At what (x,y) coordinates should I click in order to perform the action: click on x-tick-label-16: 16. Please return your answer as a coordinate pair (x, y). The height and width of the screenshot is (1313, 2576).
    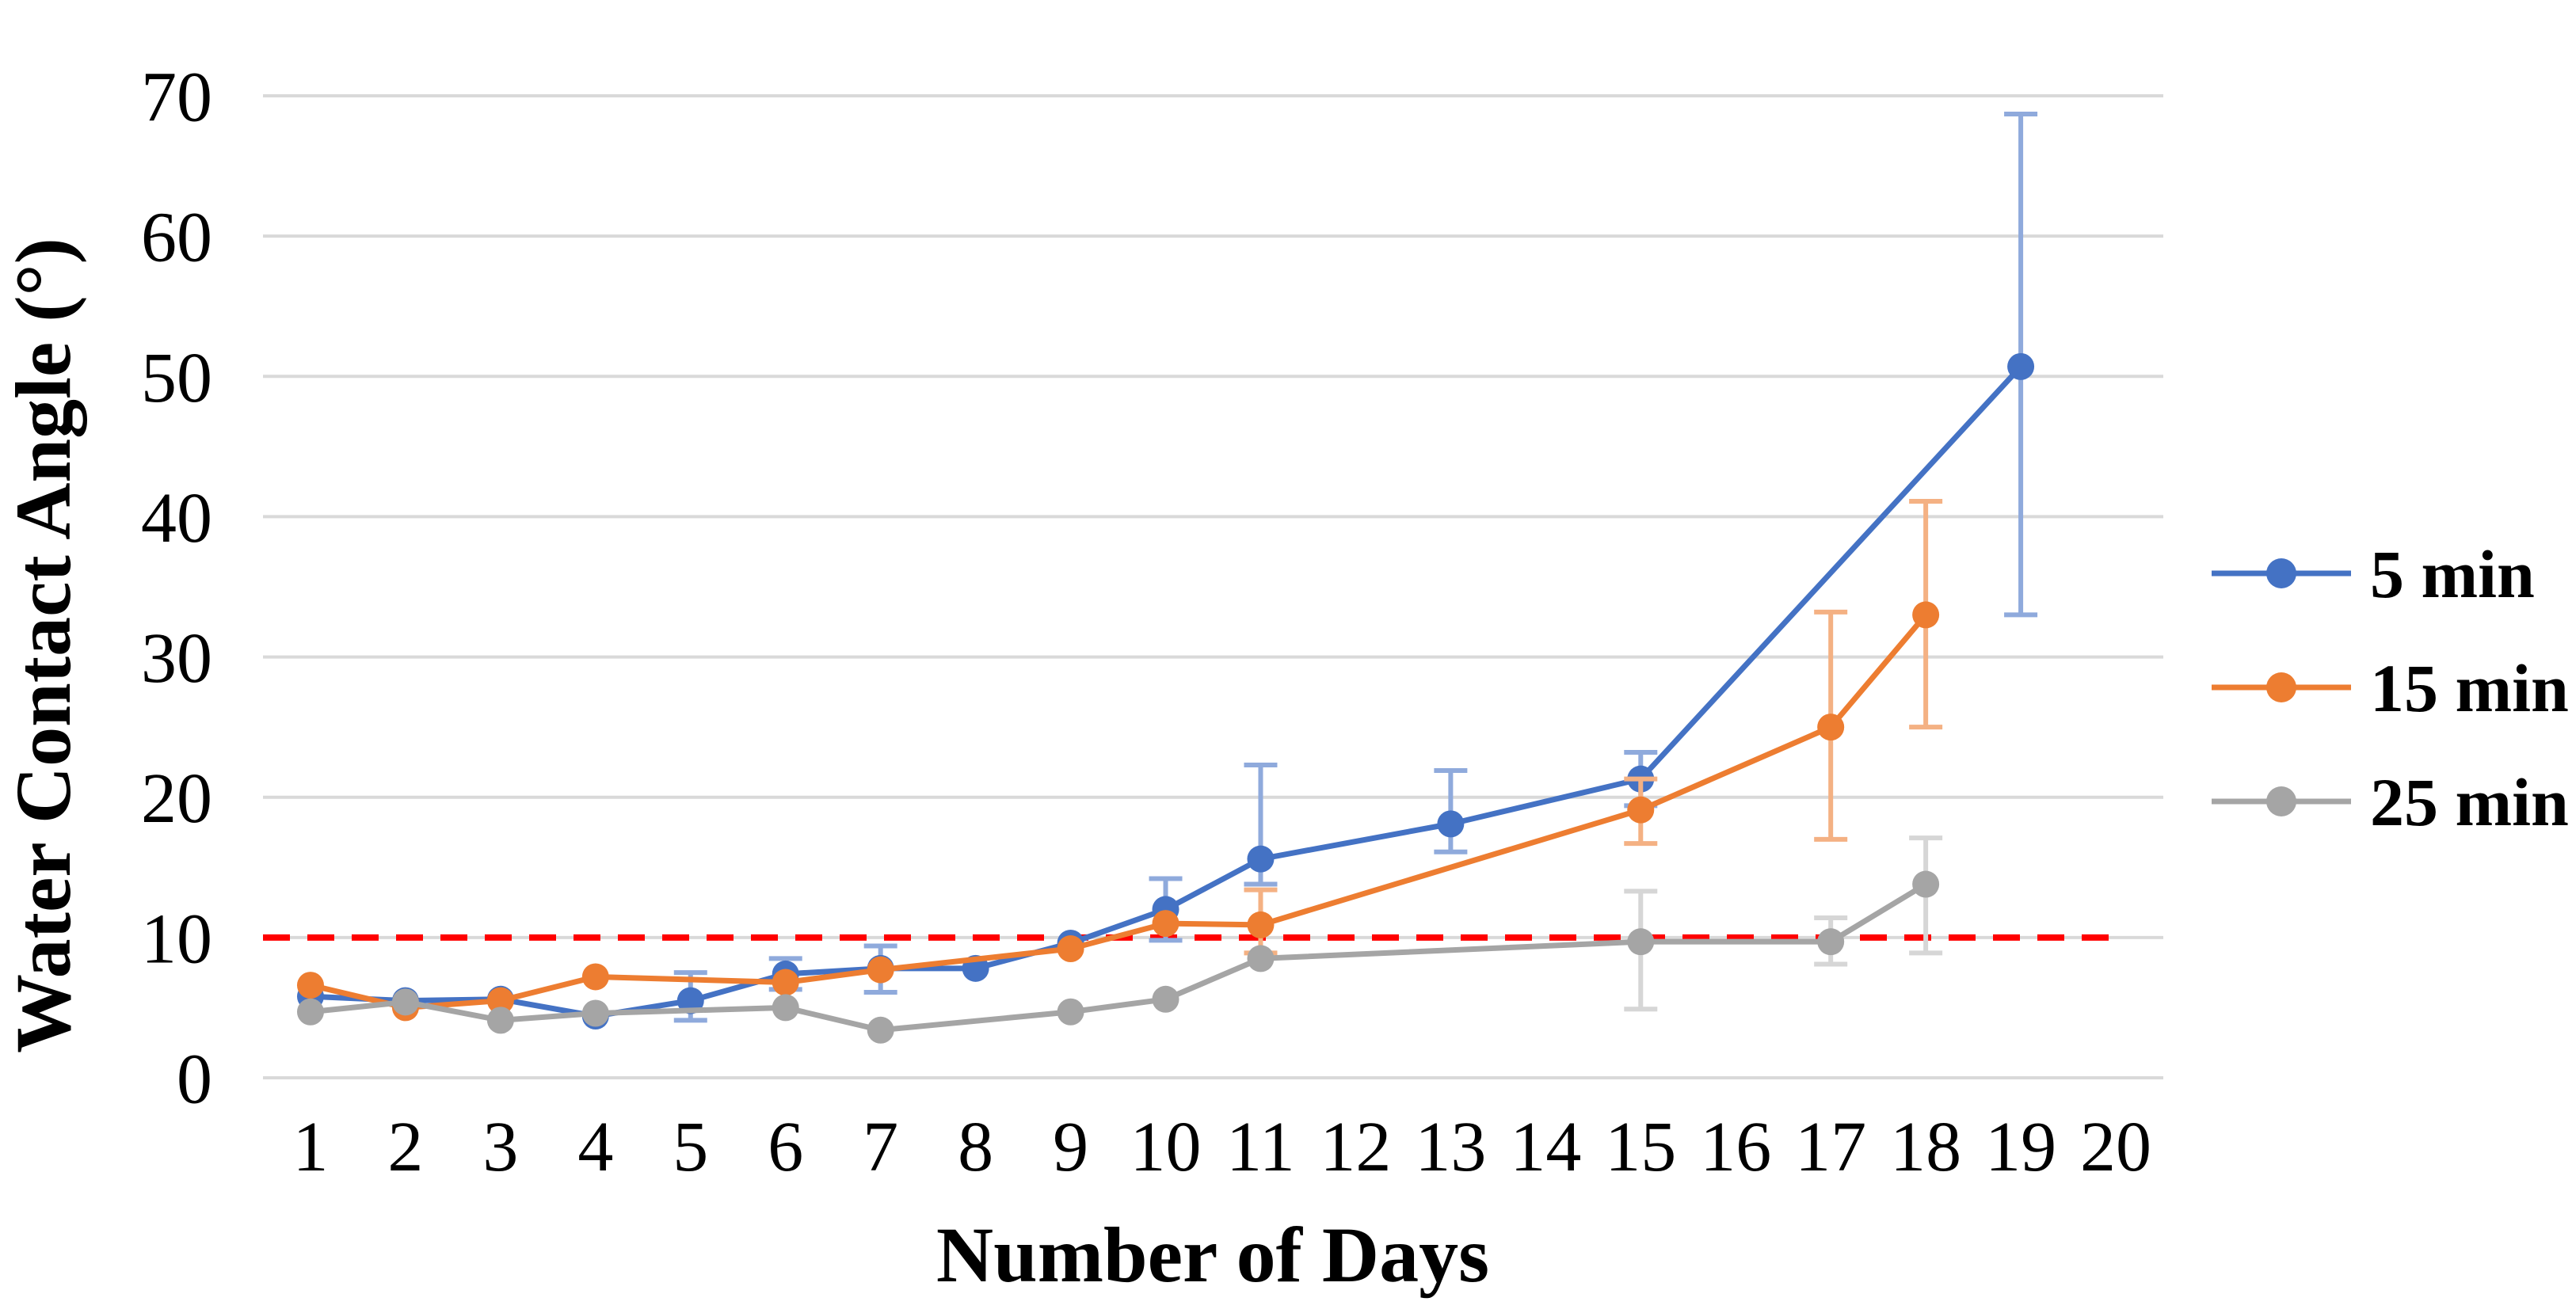
    Looking at the image, I should click on (1735, 1147).